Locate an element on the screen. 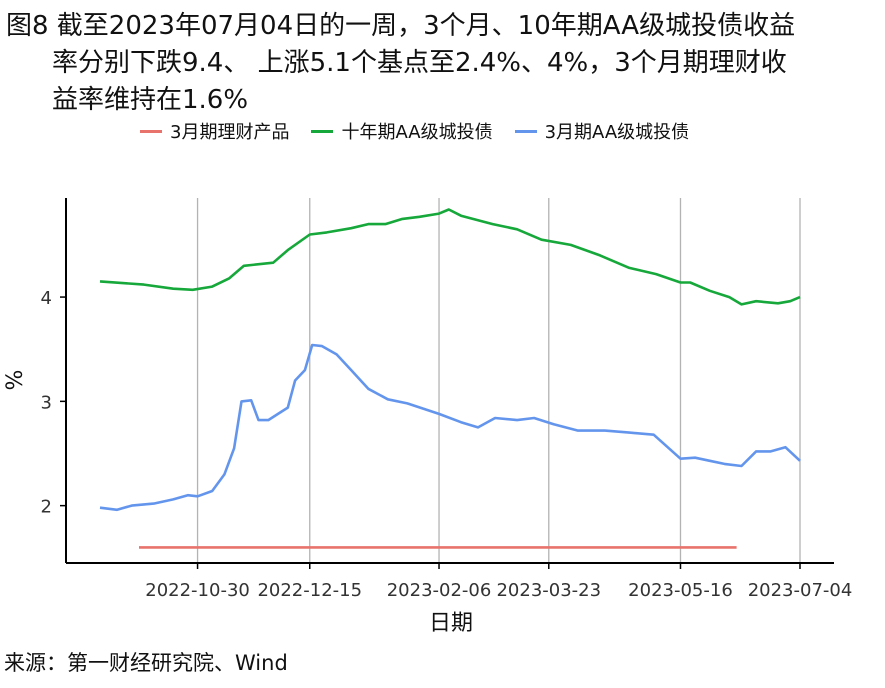  legend-item-aa-3m: 3月期AA级城投债 is located at coordinates (602, 131).